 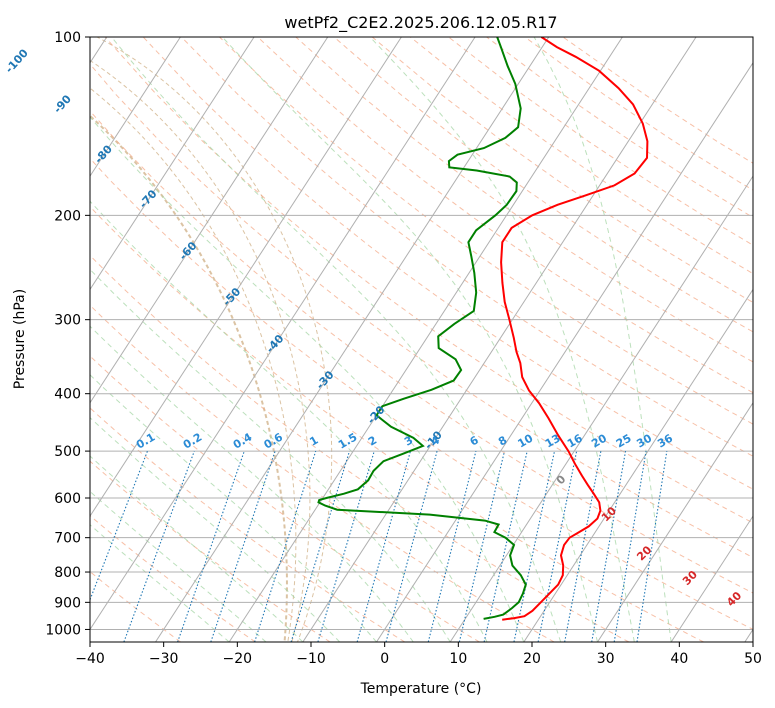 What do you see at coordinates (67, 499) in the screenshot?
I see `y-tick-label: 600` at bounding box center [67, 499].